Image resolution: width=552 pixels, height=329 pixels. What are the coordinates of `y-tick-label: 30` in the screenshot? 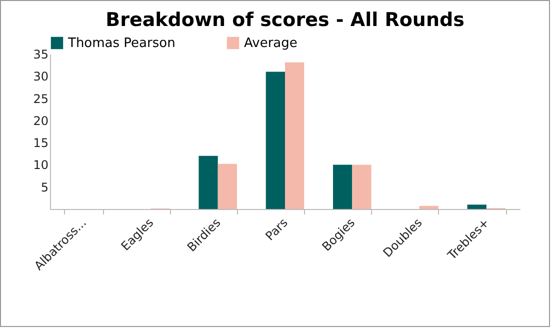 It's located at (40, 77).